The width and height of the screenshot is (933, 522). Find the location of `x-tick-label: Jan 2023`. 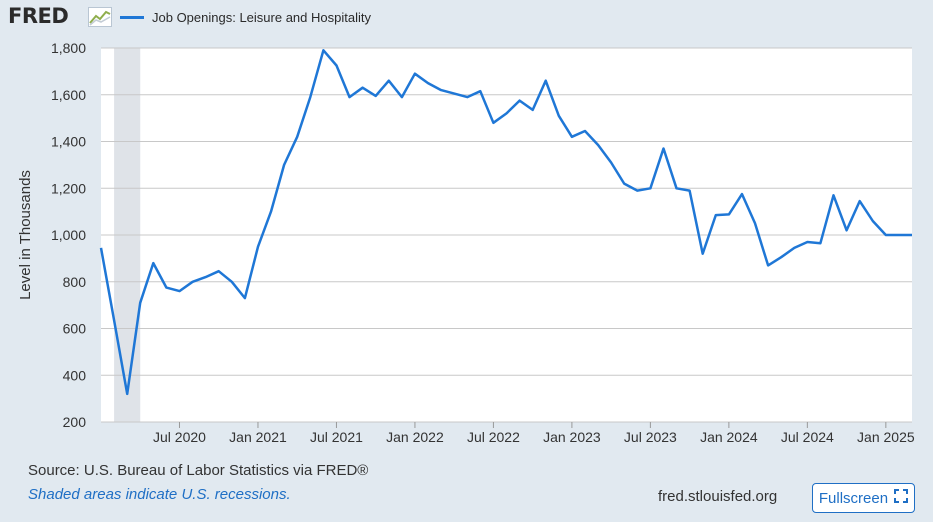

x-tick-label: Jan 2023 is located at coordinates (572, 437).